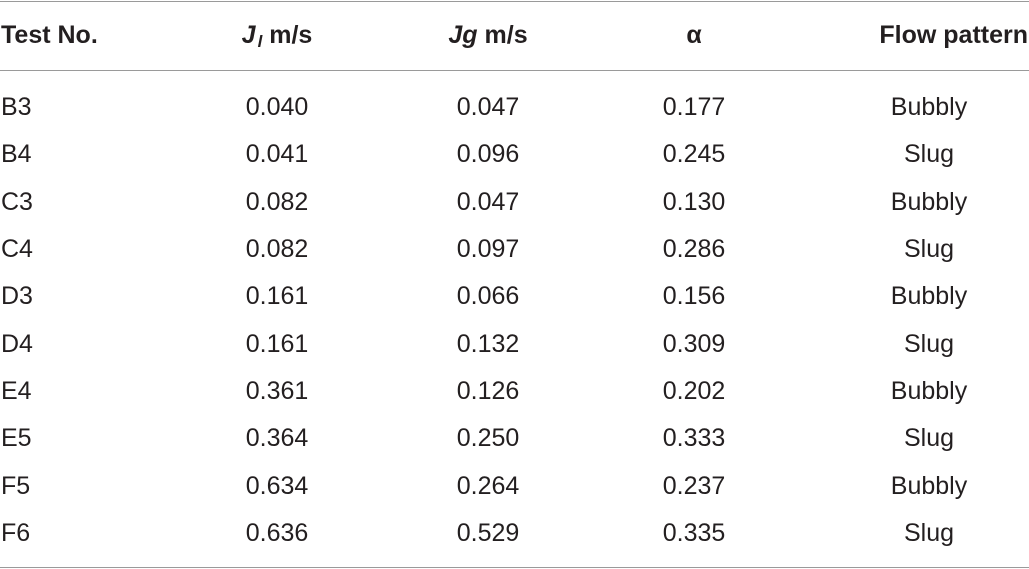 Image resolution: width=1029 pixels, height=569 pixels. Describe the element at coordinates (694, 485) in the screenshot. I see `cell-alpha: 0.237` at that location.